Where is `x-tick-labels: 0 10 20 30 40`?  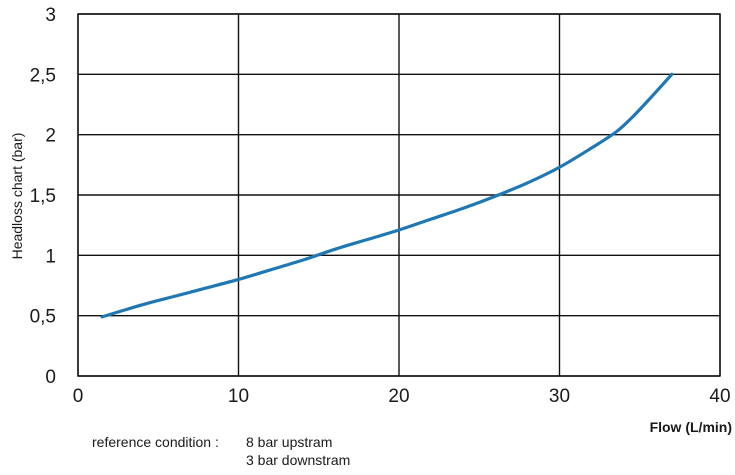
x-tick-labels: 0 10 20 30 40 is located at coordinates (402, 396).